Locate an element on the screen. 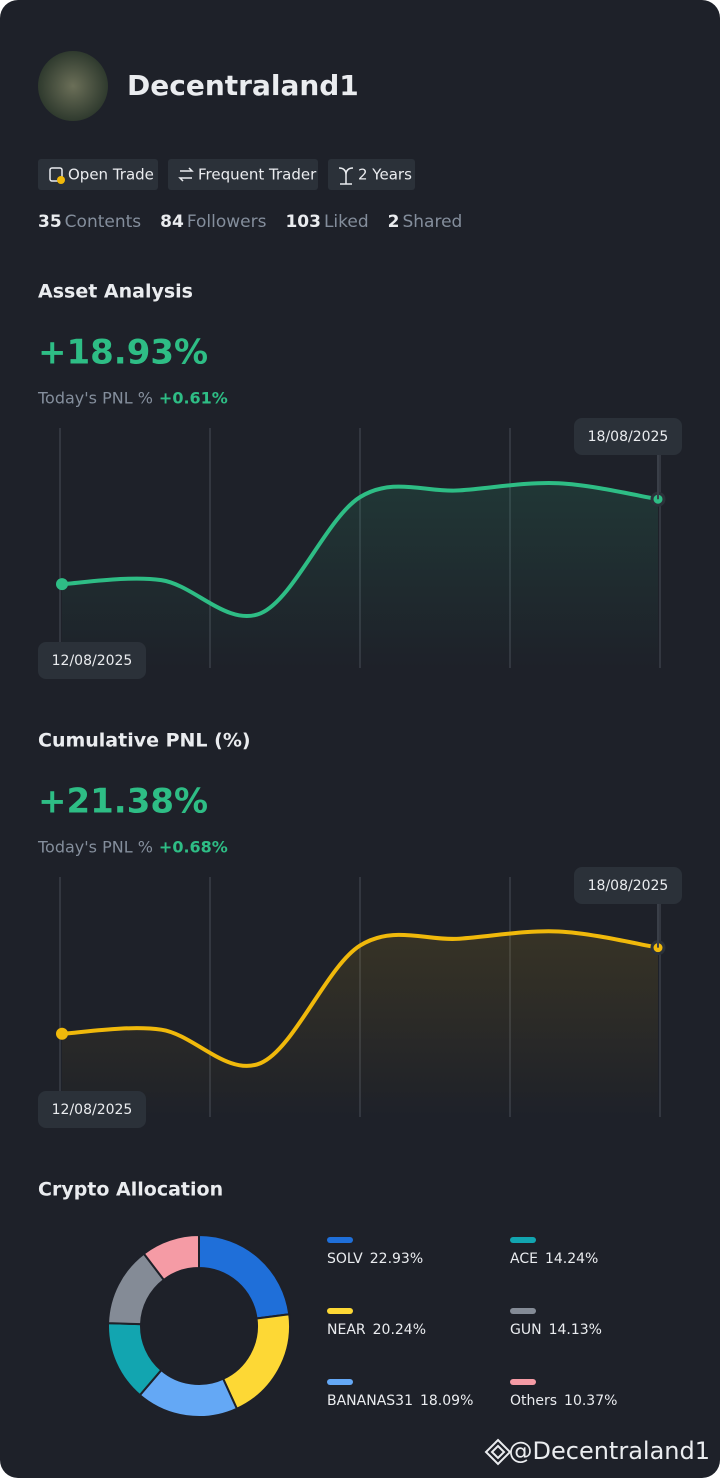 Image resolution: width=720 pixels, height=1478 pixels. section-title: Asset Analysis is located at coordinates (115, 292).